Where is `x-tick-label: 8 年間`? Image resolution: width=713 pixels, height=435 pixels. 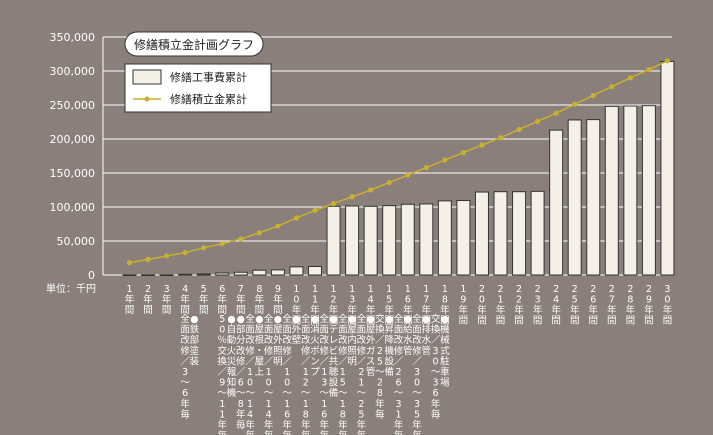 x-tick-label: 8 年間 is located at coordinates (260, 300).